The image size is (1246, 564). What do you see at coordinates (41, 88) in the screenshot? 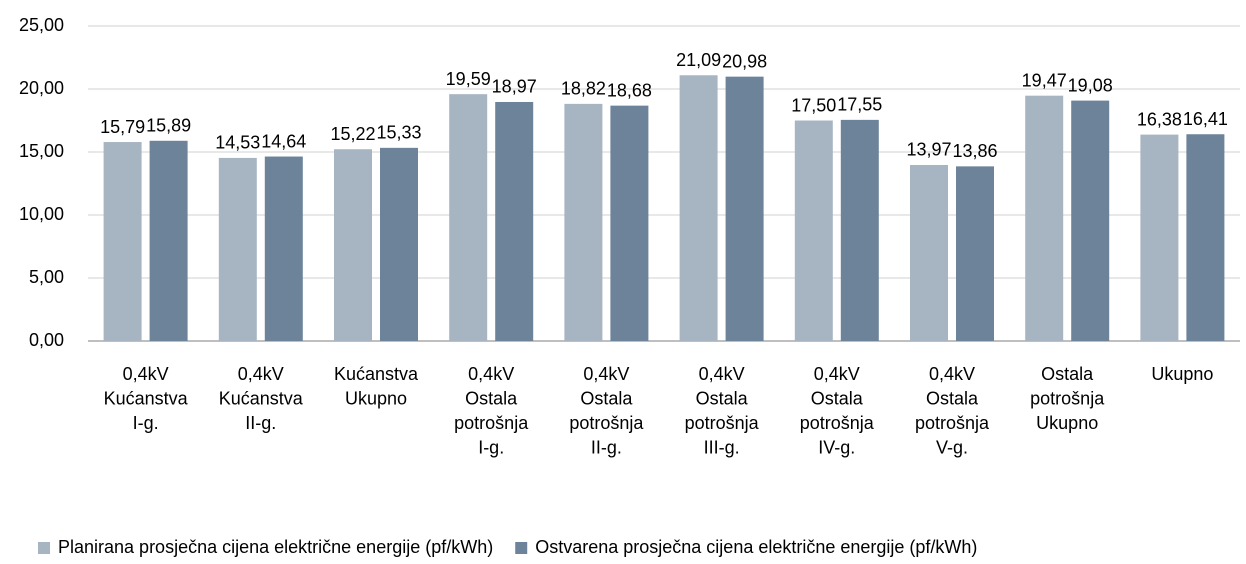
I see `y-tick-label: 20,00` at bounding box center [41, 88].